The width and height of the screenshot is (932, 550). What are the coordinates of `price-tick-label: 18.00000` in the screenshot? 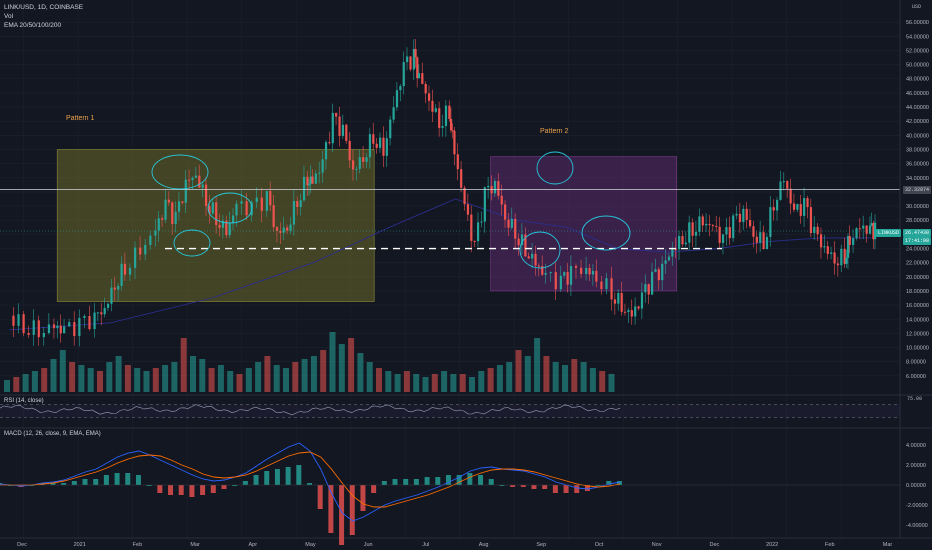 It's located at (917, 292).